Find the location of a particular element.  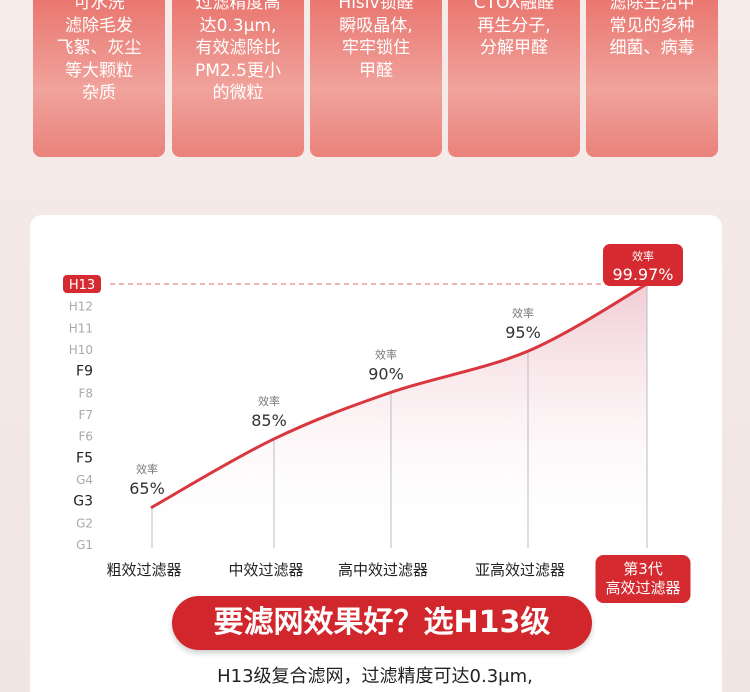

feature-card: 滤除生活中 常见的多种 细菌、病毒 is located at coordinates (652, 78).